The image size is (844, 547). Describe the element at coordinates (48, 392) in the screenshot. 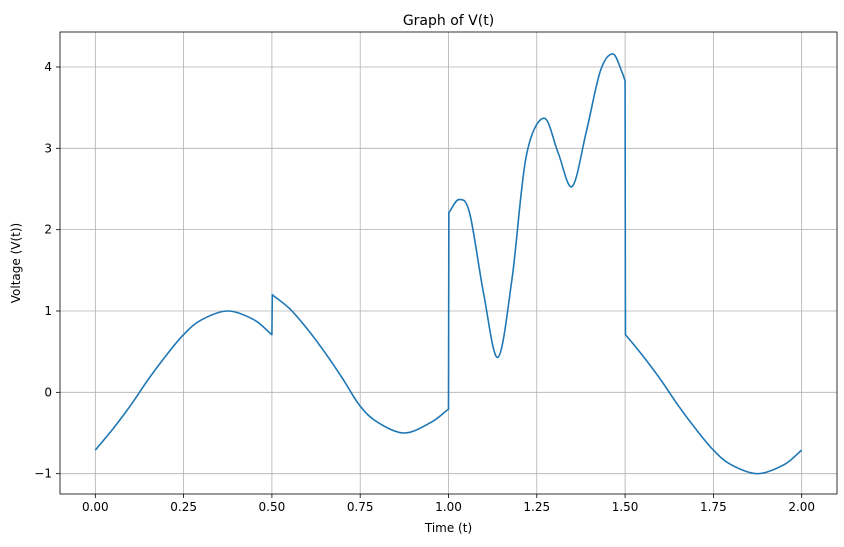

I see `y-tick-label: 0` at that location.